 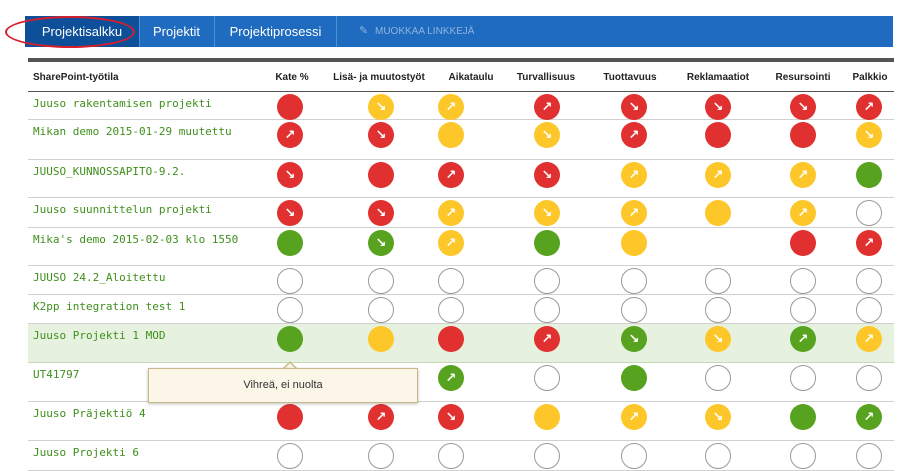 I want to click on edit-links-button: ✎ MUOKKAA LINKKEJÄ, so click(x=416, y=31).